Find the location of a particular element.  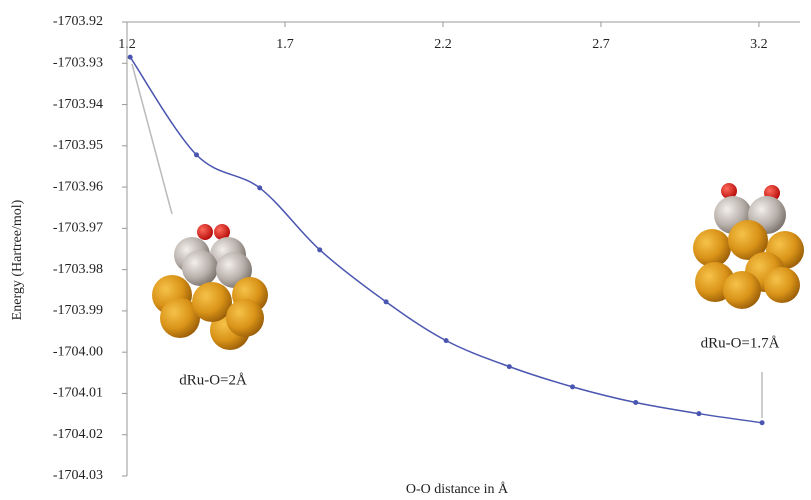

y-tick-label: -1703.99 is located at coordinates (78, 310).